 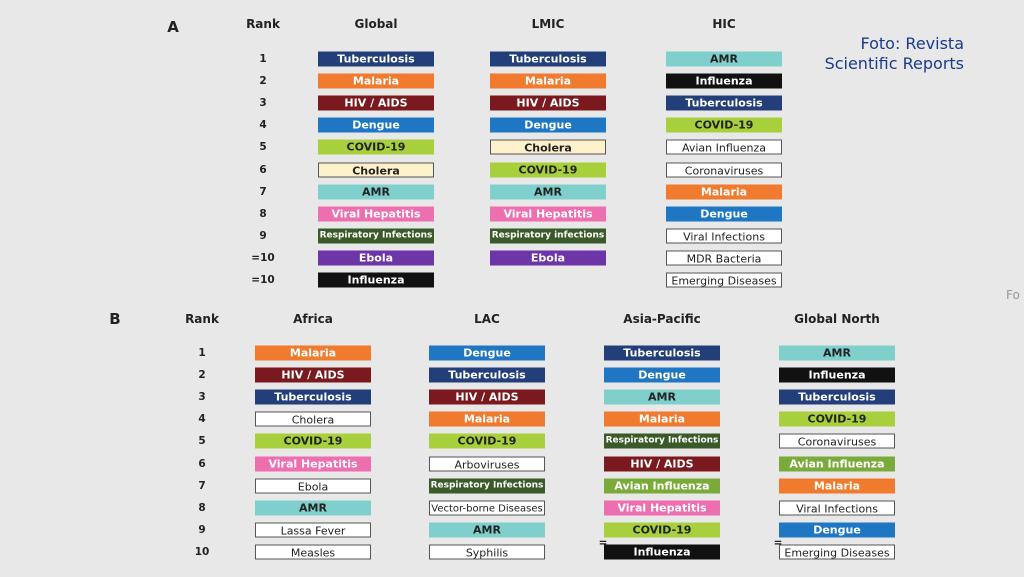 I want to click on disease-box: Arboviruses, so click(x=487, y=463).